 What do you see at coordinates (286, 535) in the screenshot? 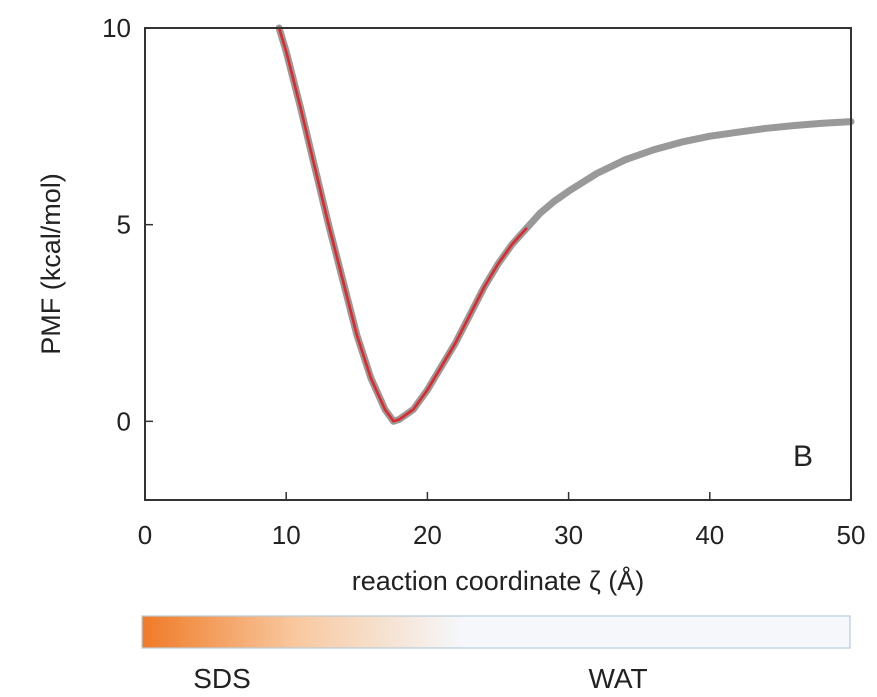
I see `x-tick-label: 10` at bounding box center [286, 535].